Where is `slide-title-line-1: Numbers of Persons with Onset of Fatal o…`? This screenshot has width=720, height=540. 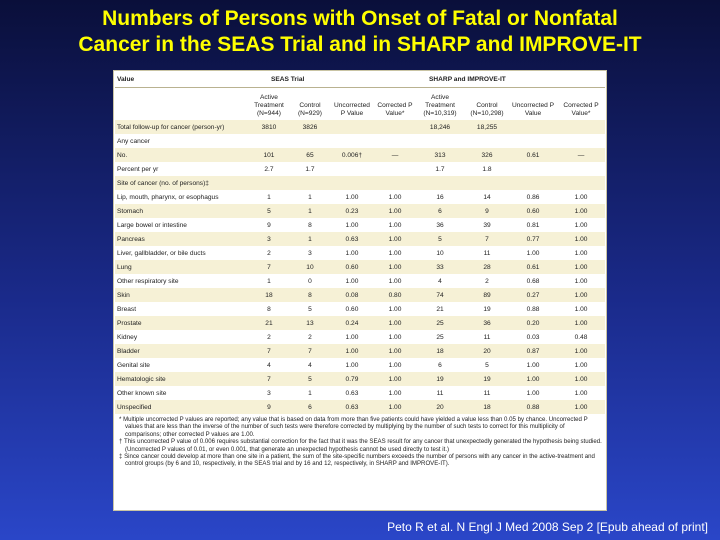
slide-title-line-1: Numbers of Persons with Onset of Fatal o… is located at coordinates (360, 18).